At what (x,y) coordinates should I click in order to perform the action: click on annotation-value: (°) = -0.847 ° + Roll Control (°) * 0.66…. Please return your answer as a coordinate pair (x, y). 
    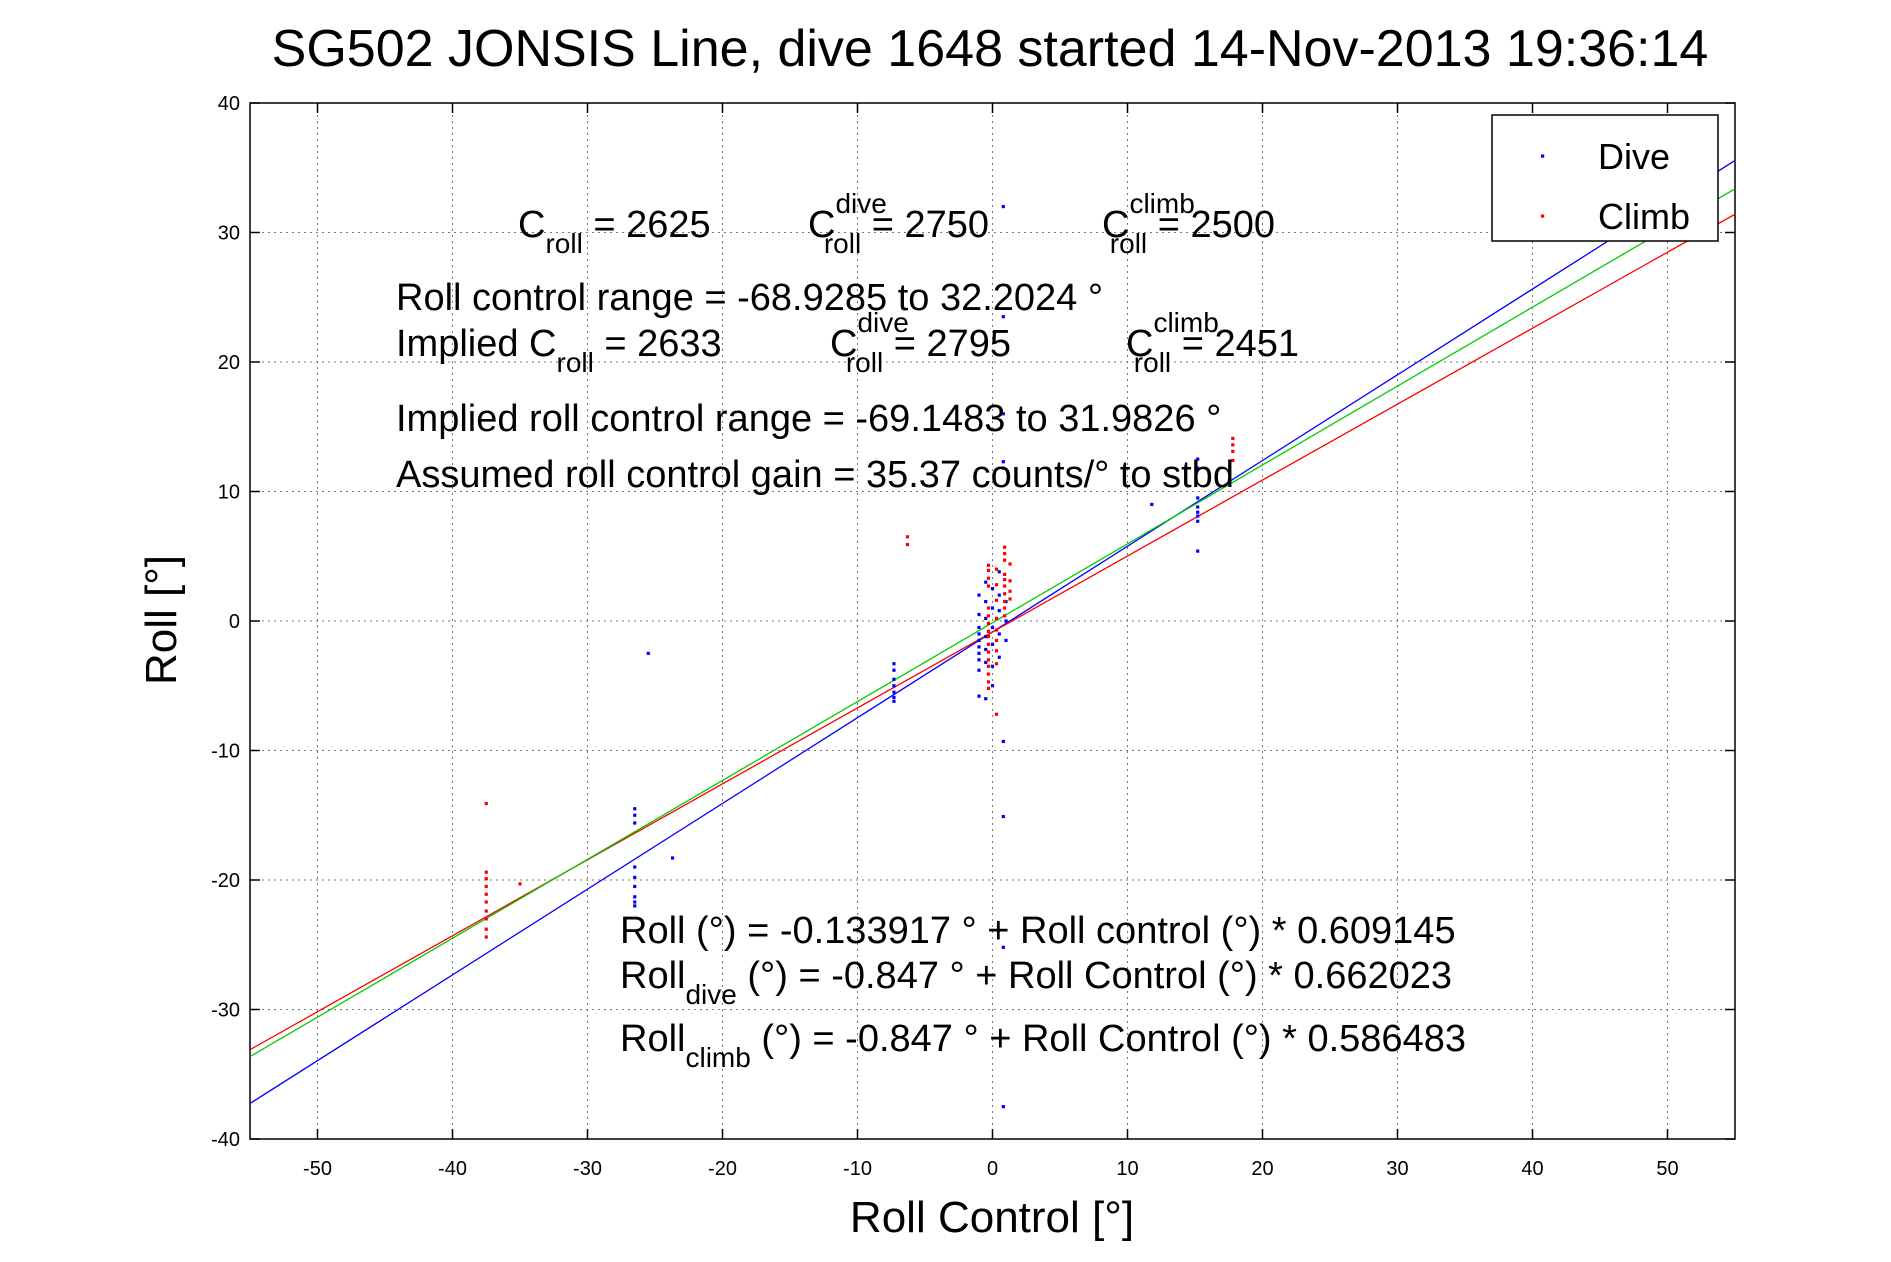
    Looking at the image, I should click on (1094, 976).